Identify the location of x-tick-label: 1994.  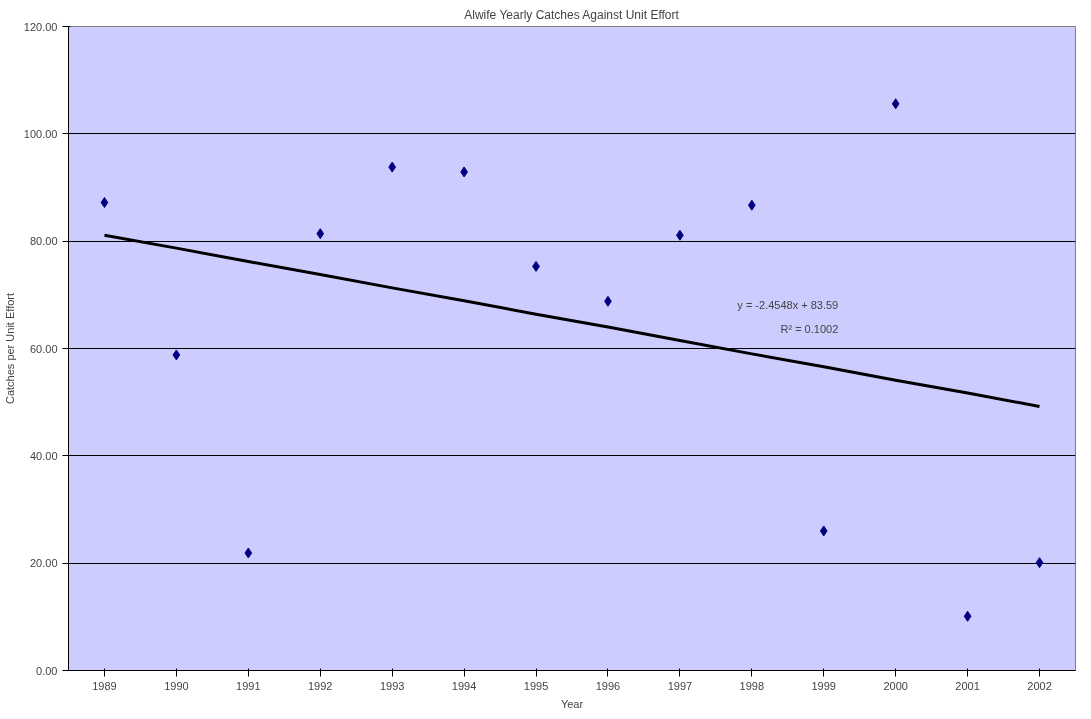
(464, 685).